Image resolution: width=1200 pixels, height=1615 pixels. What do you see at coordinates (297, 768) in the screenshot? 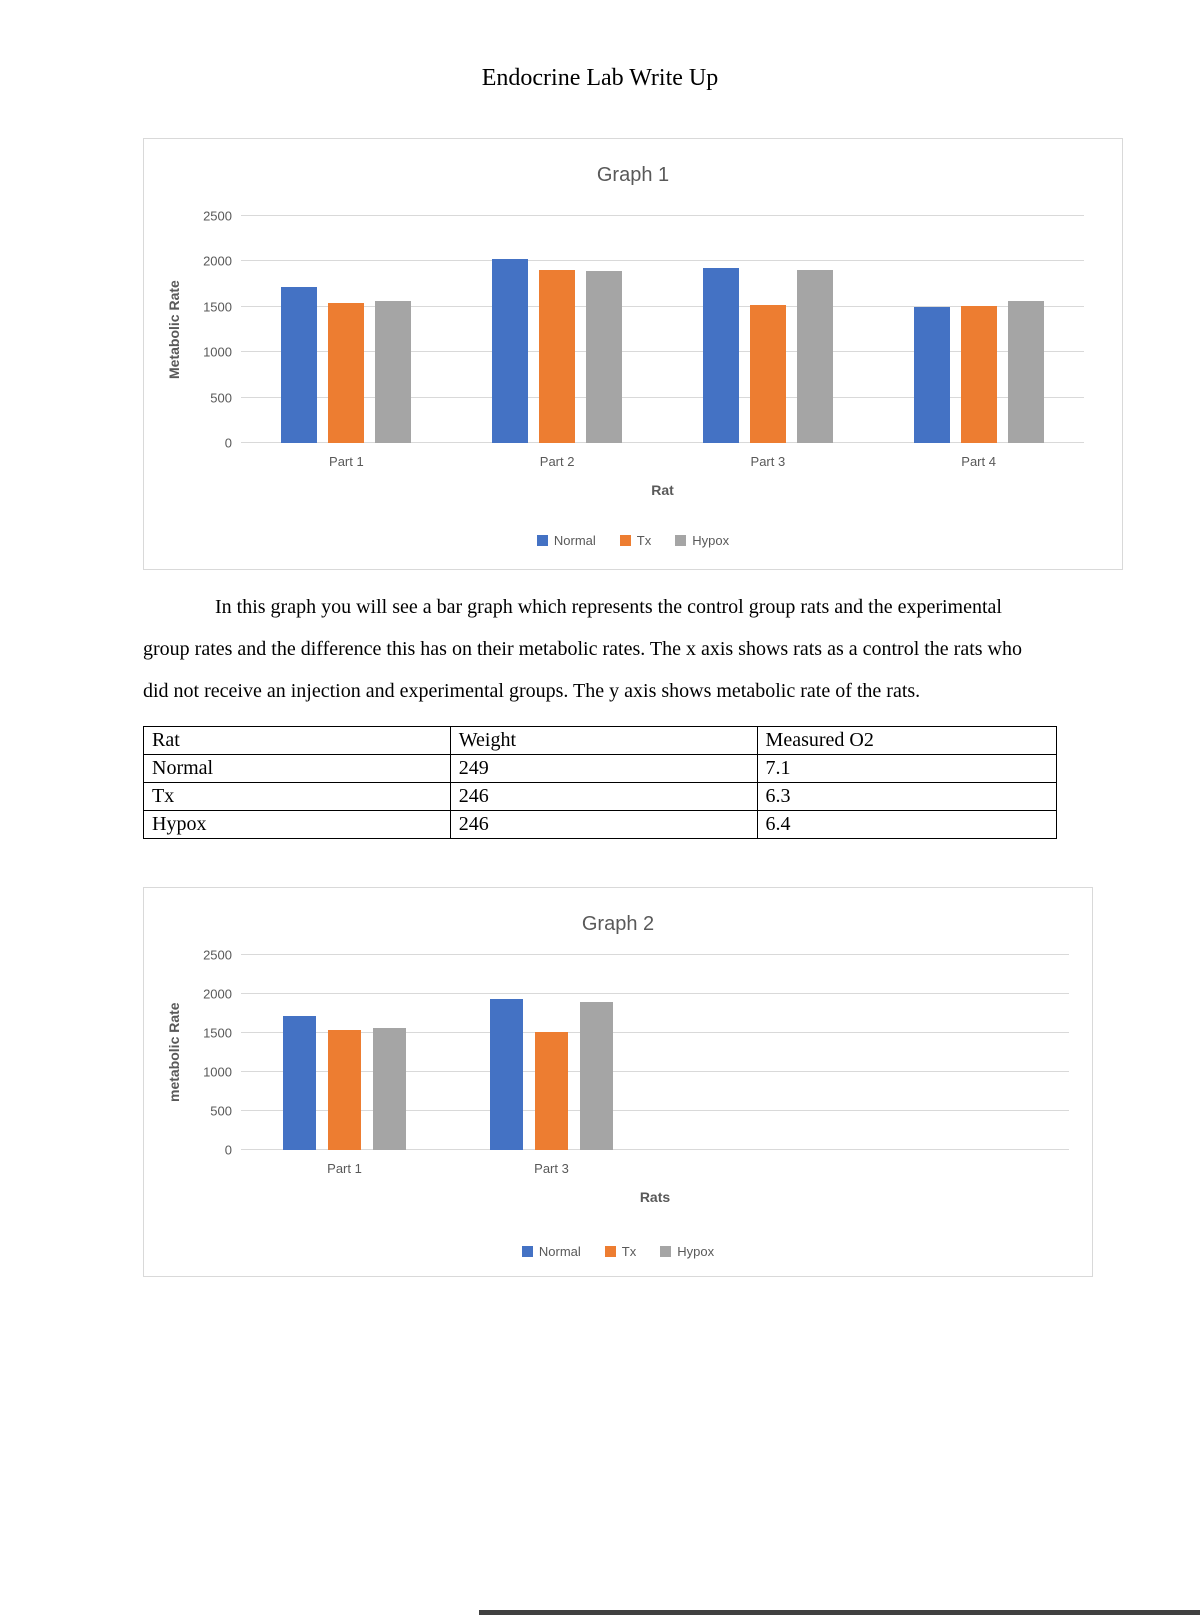
I see `table-cell: Normal` at bounding box center [297, 768].